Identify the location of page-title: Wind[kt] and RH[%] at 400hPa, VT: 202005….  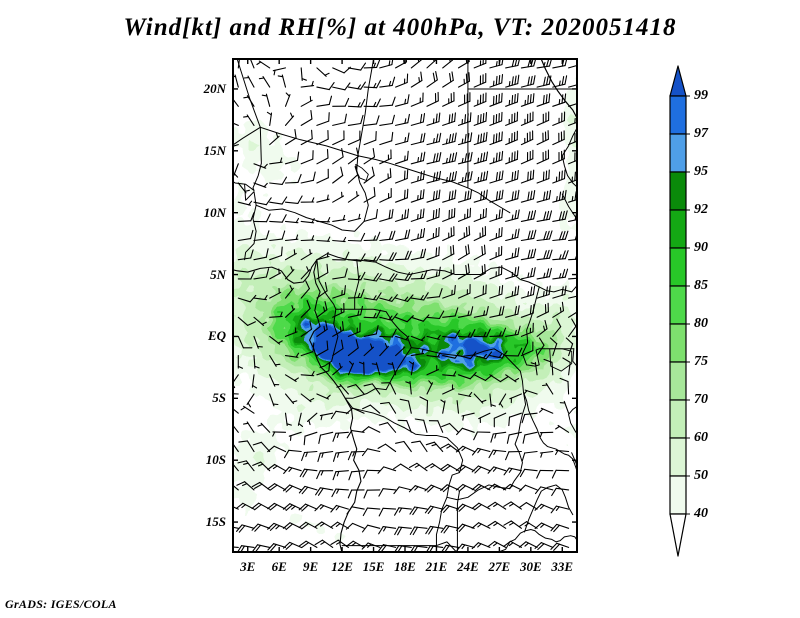
(400, 27).